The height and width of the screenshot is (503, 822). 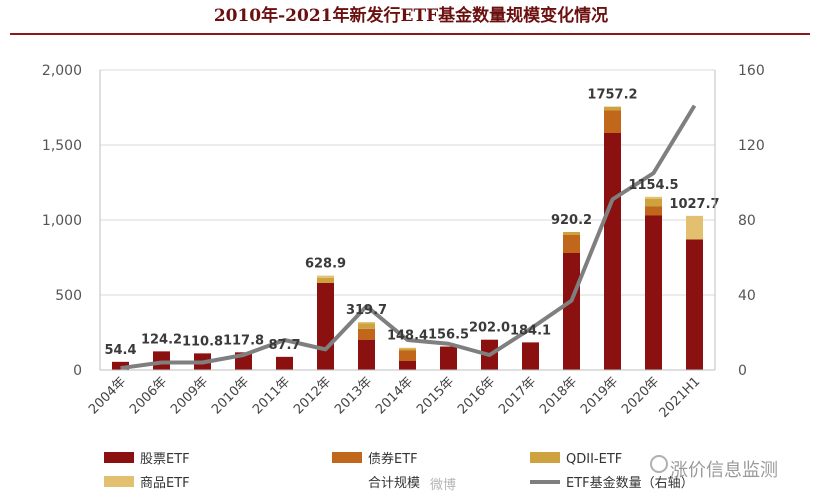 What do you see at coordinates (680, 397) in the screenshot?
I see `x-tick-label: 2021H1` at bounding box center [680, 397].